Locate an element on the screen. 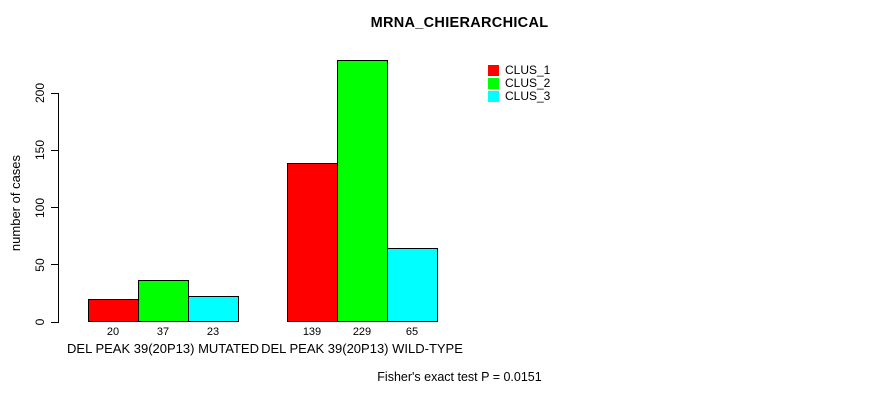 The width and height of the screenshot is (890, 400). chart-title: MRNA_CHIERARCHICAL is located at coordinates (459, 23).